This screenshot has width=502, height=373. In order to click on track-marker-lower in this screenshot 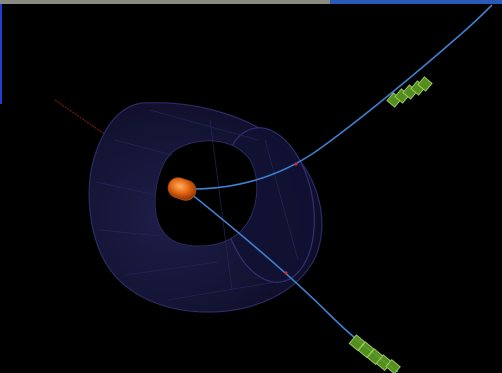, I will do `click(286, 273)`.